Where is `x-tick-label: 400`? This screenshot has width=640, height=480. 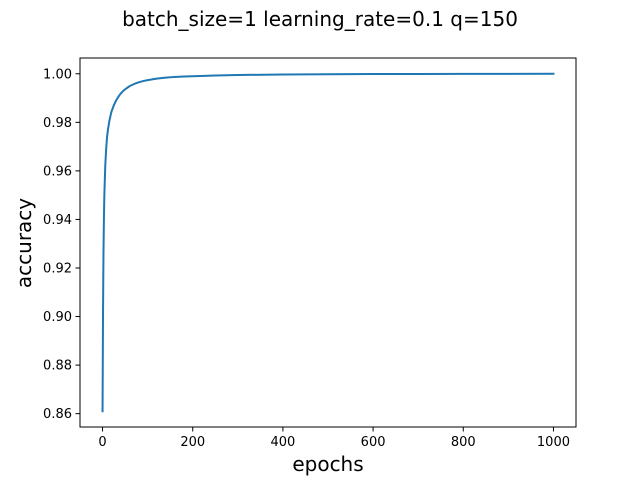
x-tick-label: 400 is located at coordinates (282, 442).